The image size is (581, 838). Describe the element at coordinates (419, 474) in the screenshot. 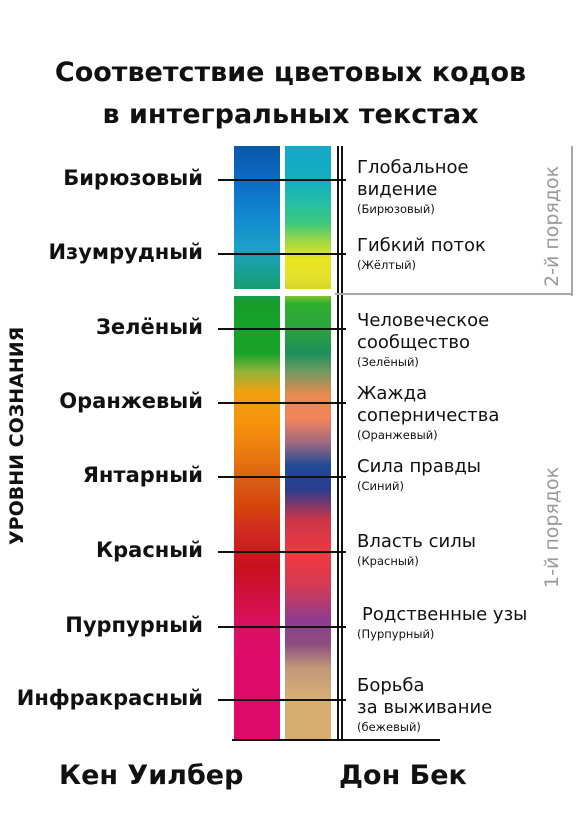

I see `beck-level-truth-force: Сила правды (Синий)` at that location.